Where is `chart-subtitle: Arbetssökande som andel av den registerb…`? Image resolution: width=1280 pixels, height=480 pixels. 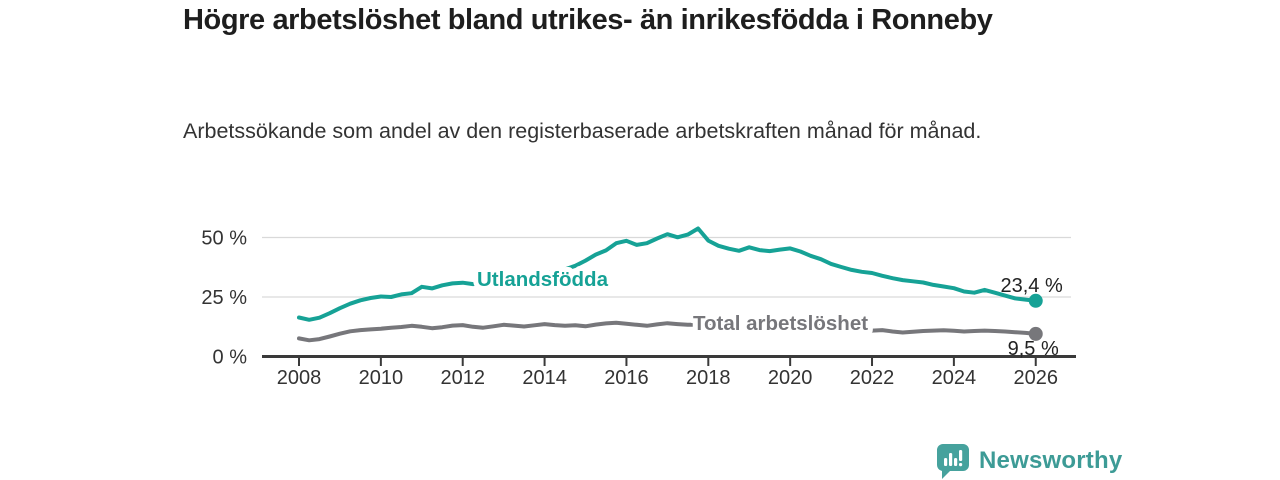 chart-subtitle: Arbetssökande som andel av den registerb… is located at coordinates (582, 131).